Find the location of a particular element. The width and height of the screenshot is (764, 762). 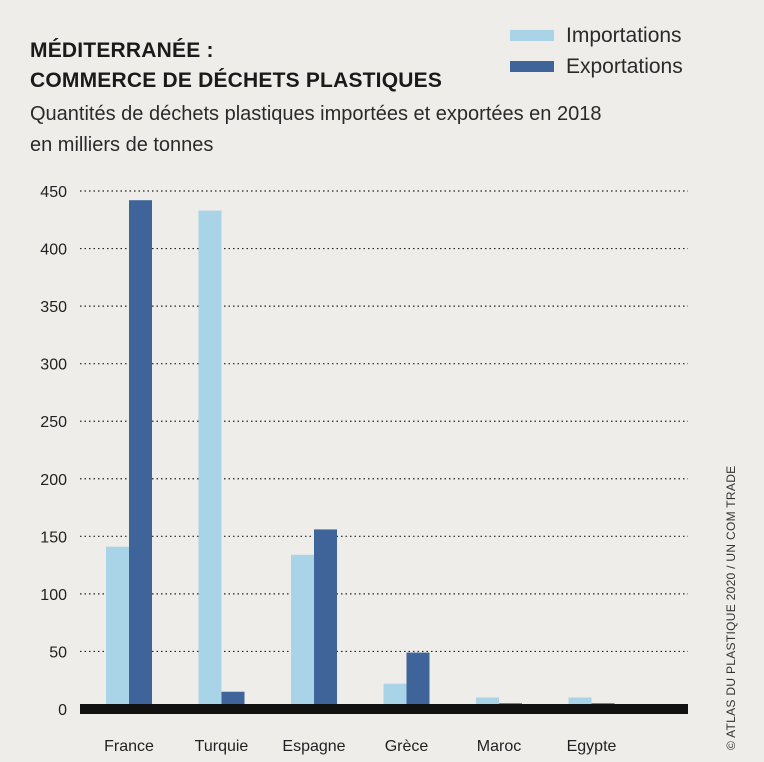

x-category-label: Espagne is located at coordinates (313, 746).